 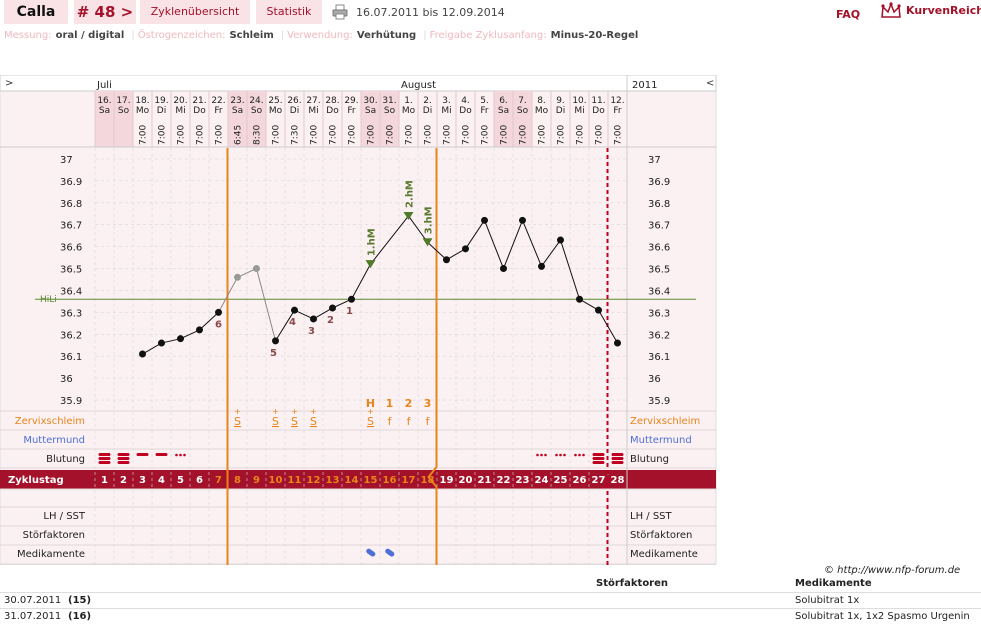 I want to click on y-tick-label-right: 36.8, so click(x=659, y=204).